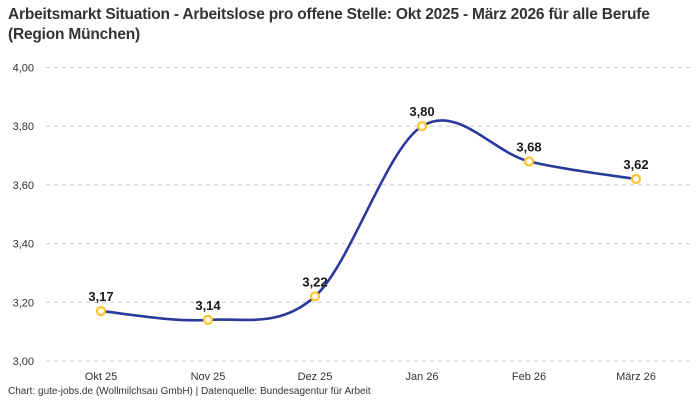 This screenshot has width=700, height=400. Describe the element at coordinates (315, 377) in the screenshot. I see `x-tick-label: Dez 25` at that location.